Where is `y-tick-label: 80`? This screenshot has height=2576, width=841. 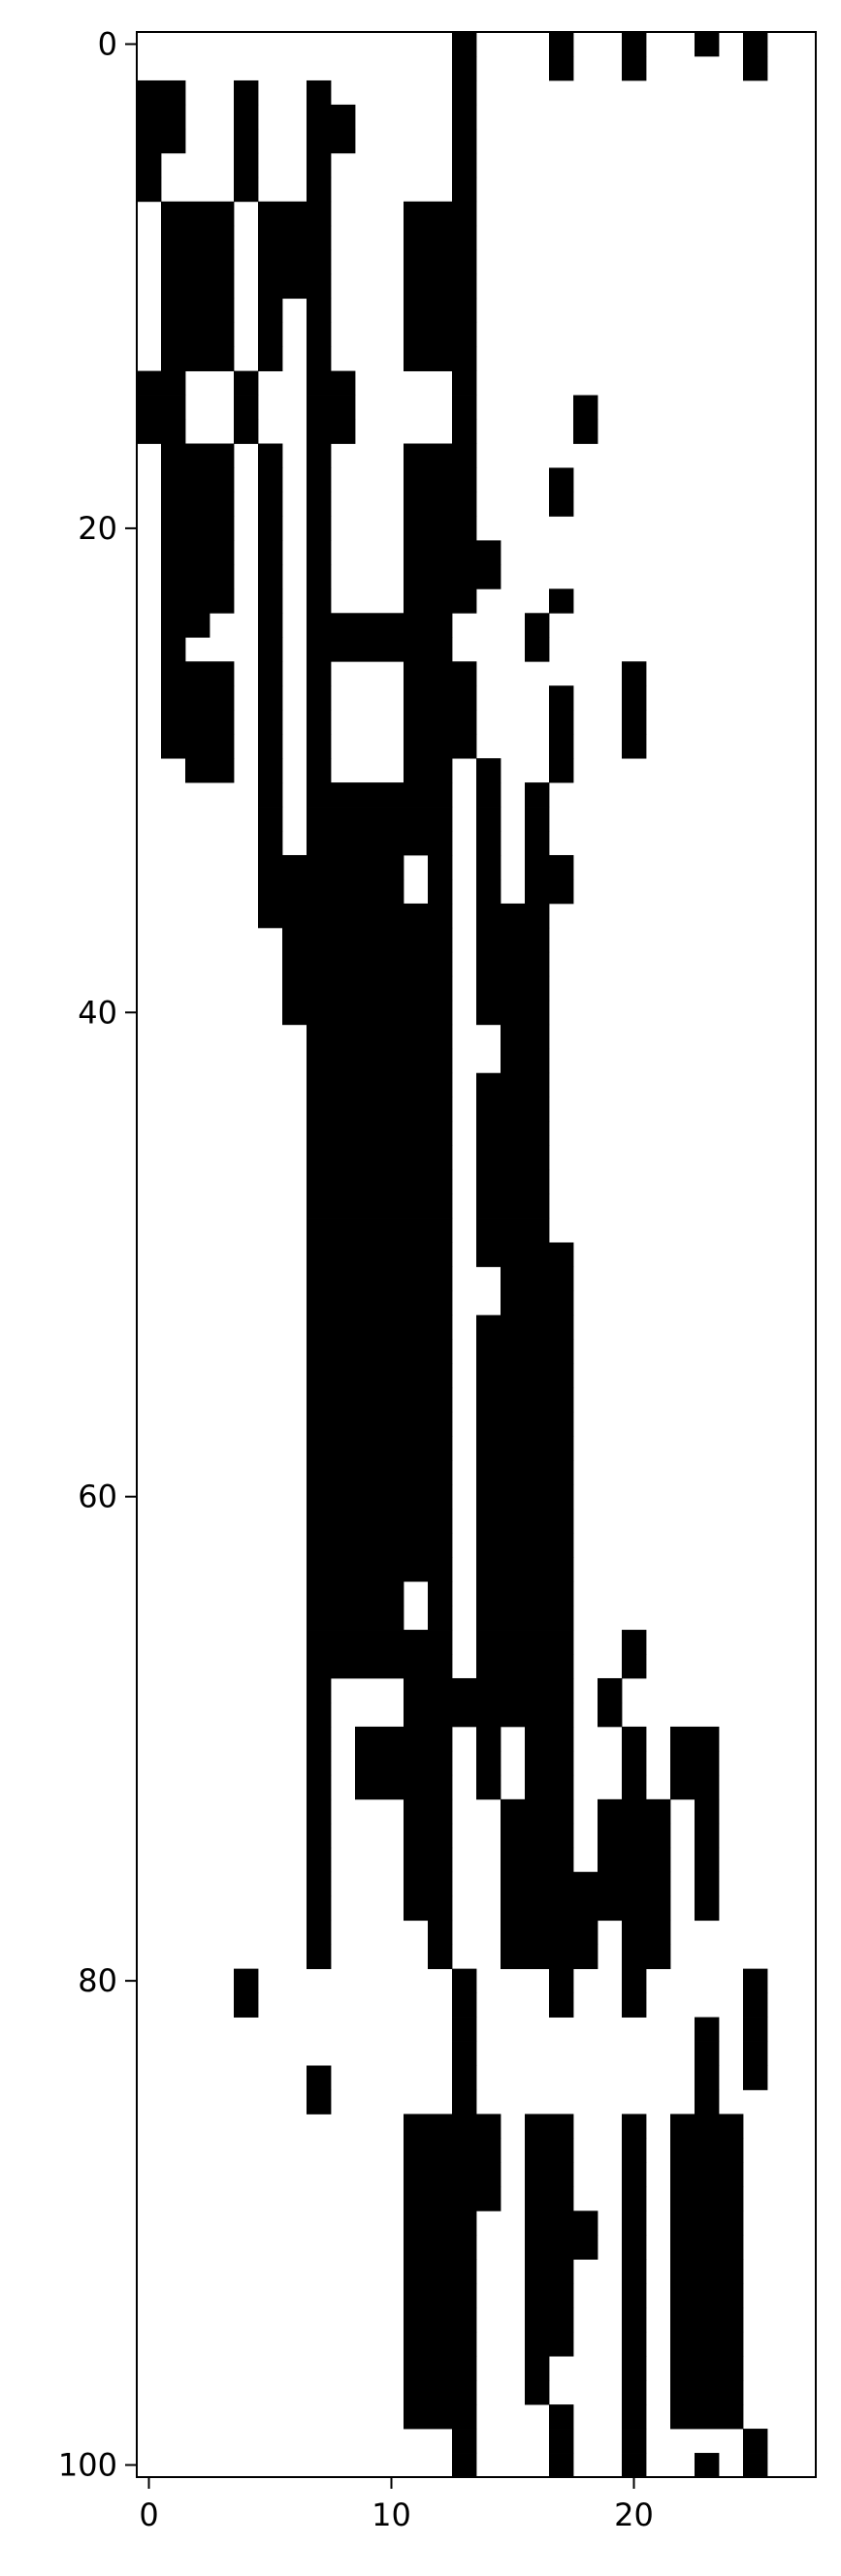 y-tick-label: 80 is located at coordinates (97, 1980).